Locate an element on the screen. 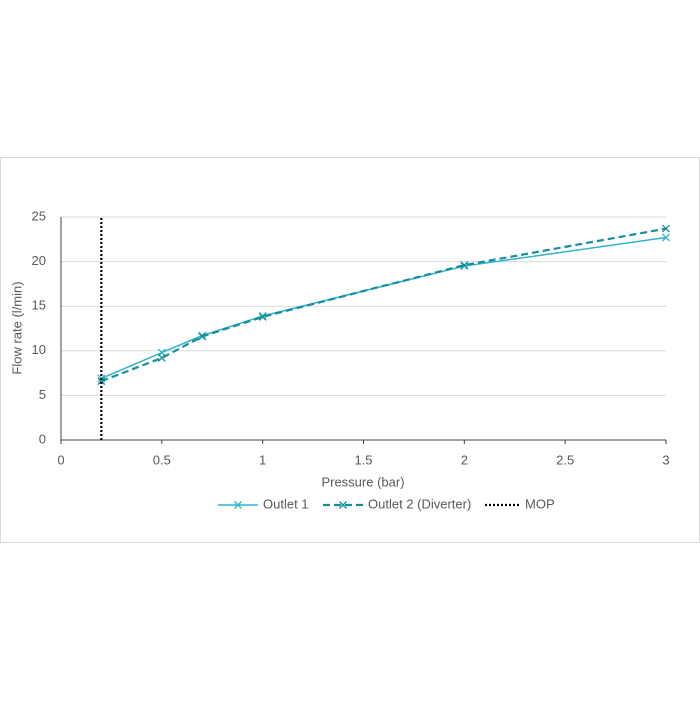 This screenshot has width=700, height=705. y-tick-label: 10 is located at coordinates (39, 349).